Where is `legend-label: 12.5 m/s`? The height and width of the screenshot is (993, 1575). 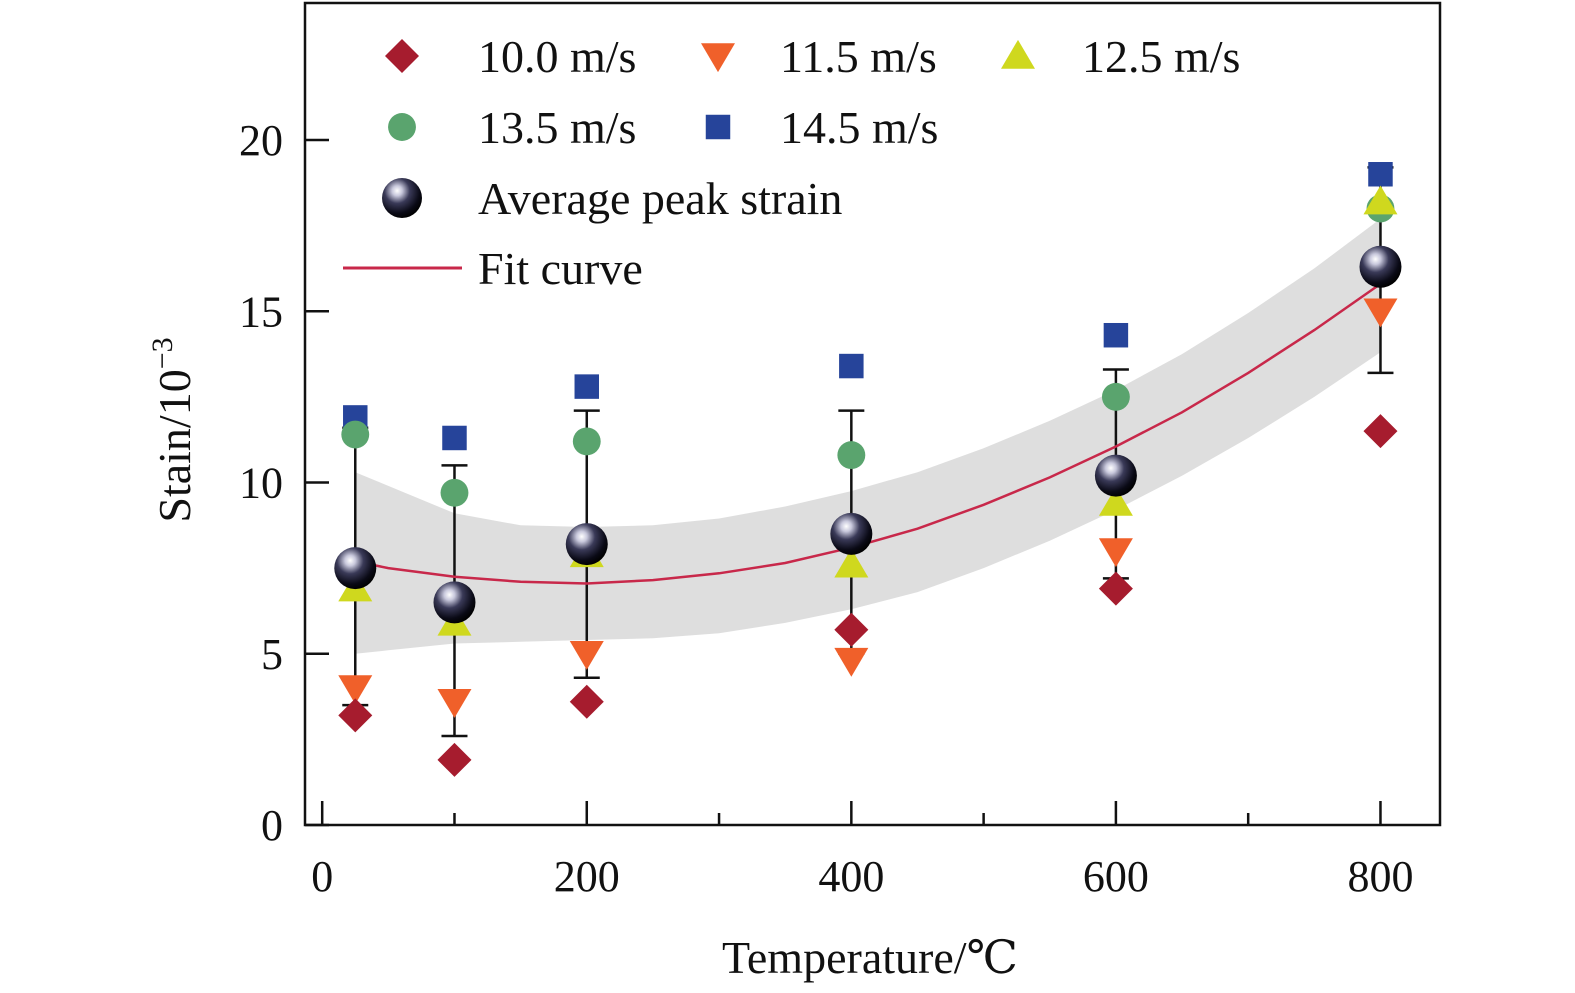 legend-label: 12.5 m/s is located at coordinates (1161, 56).